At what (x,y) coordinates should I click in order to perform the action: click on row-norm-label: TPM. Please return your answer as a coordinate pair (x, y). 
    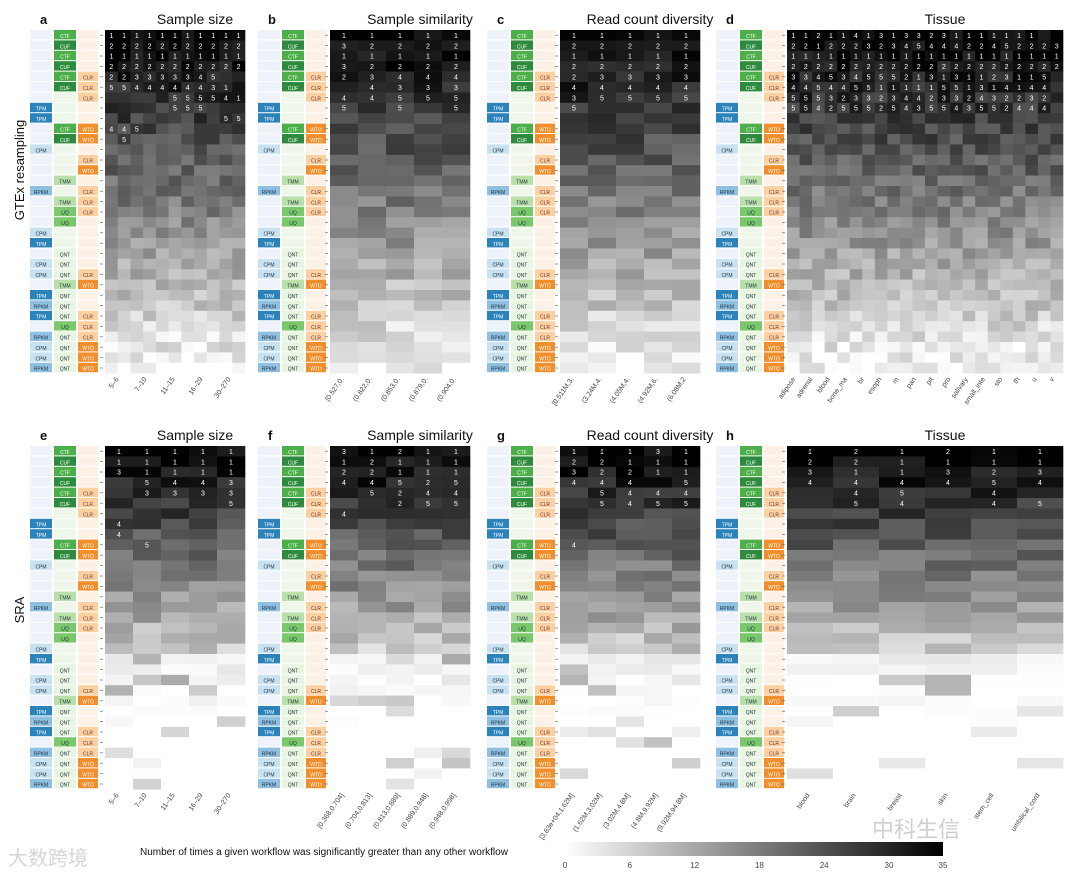
    Looking at the image, I should click on (498, 661).